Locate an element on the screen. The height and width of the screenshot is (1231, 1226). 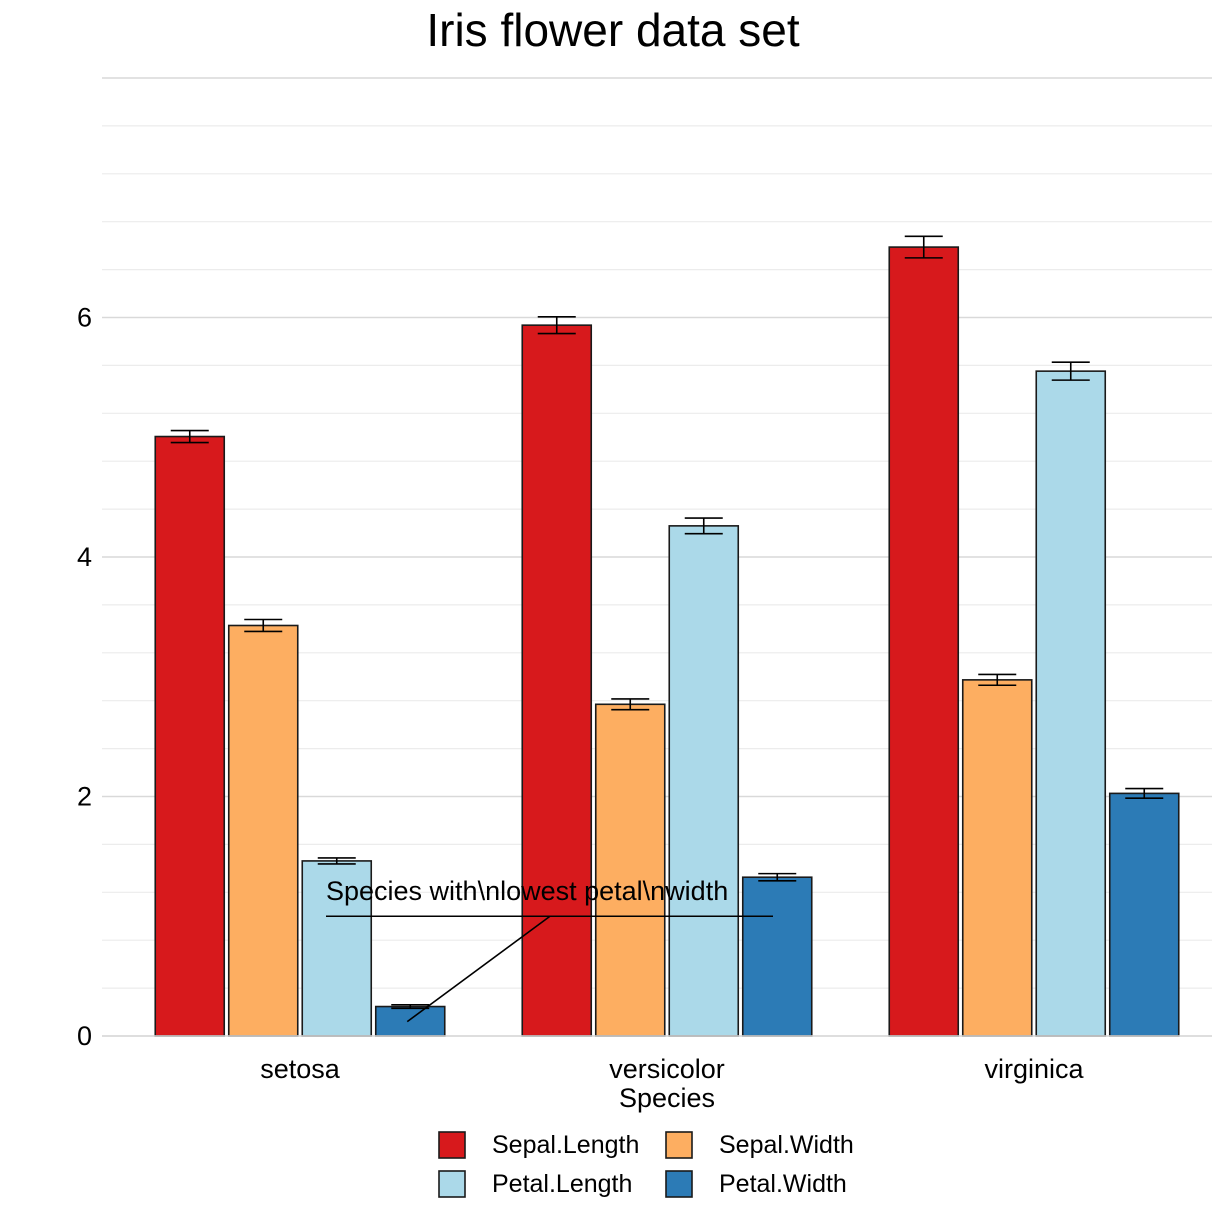
legend-label: Petal.Length is located at coordinates (562, 1184).